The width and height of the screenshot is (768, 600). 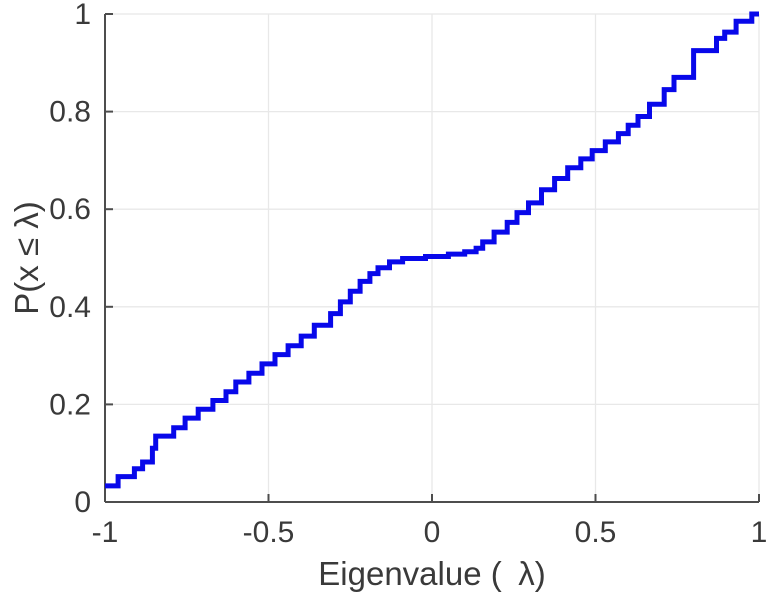 I want to click on y-tick-label: 0.6, so click(x=70, y=209).